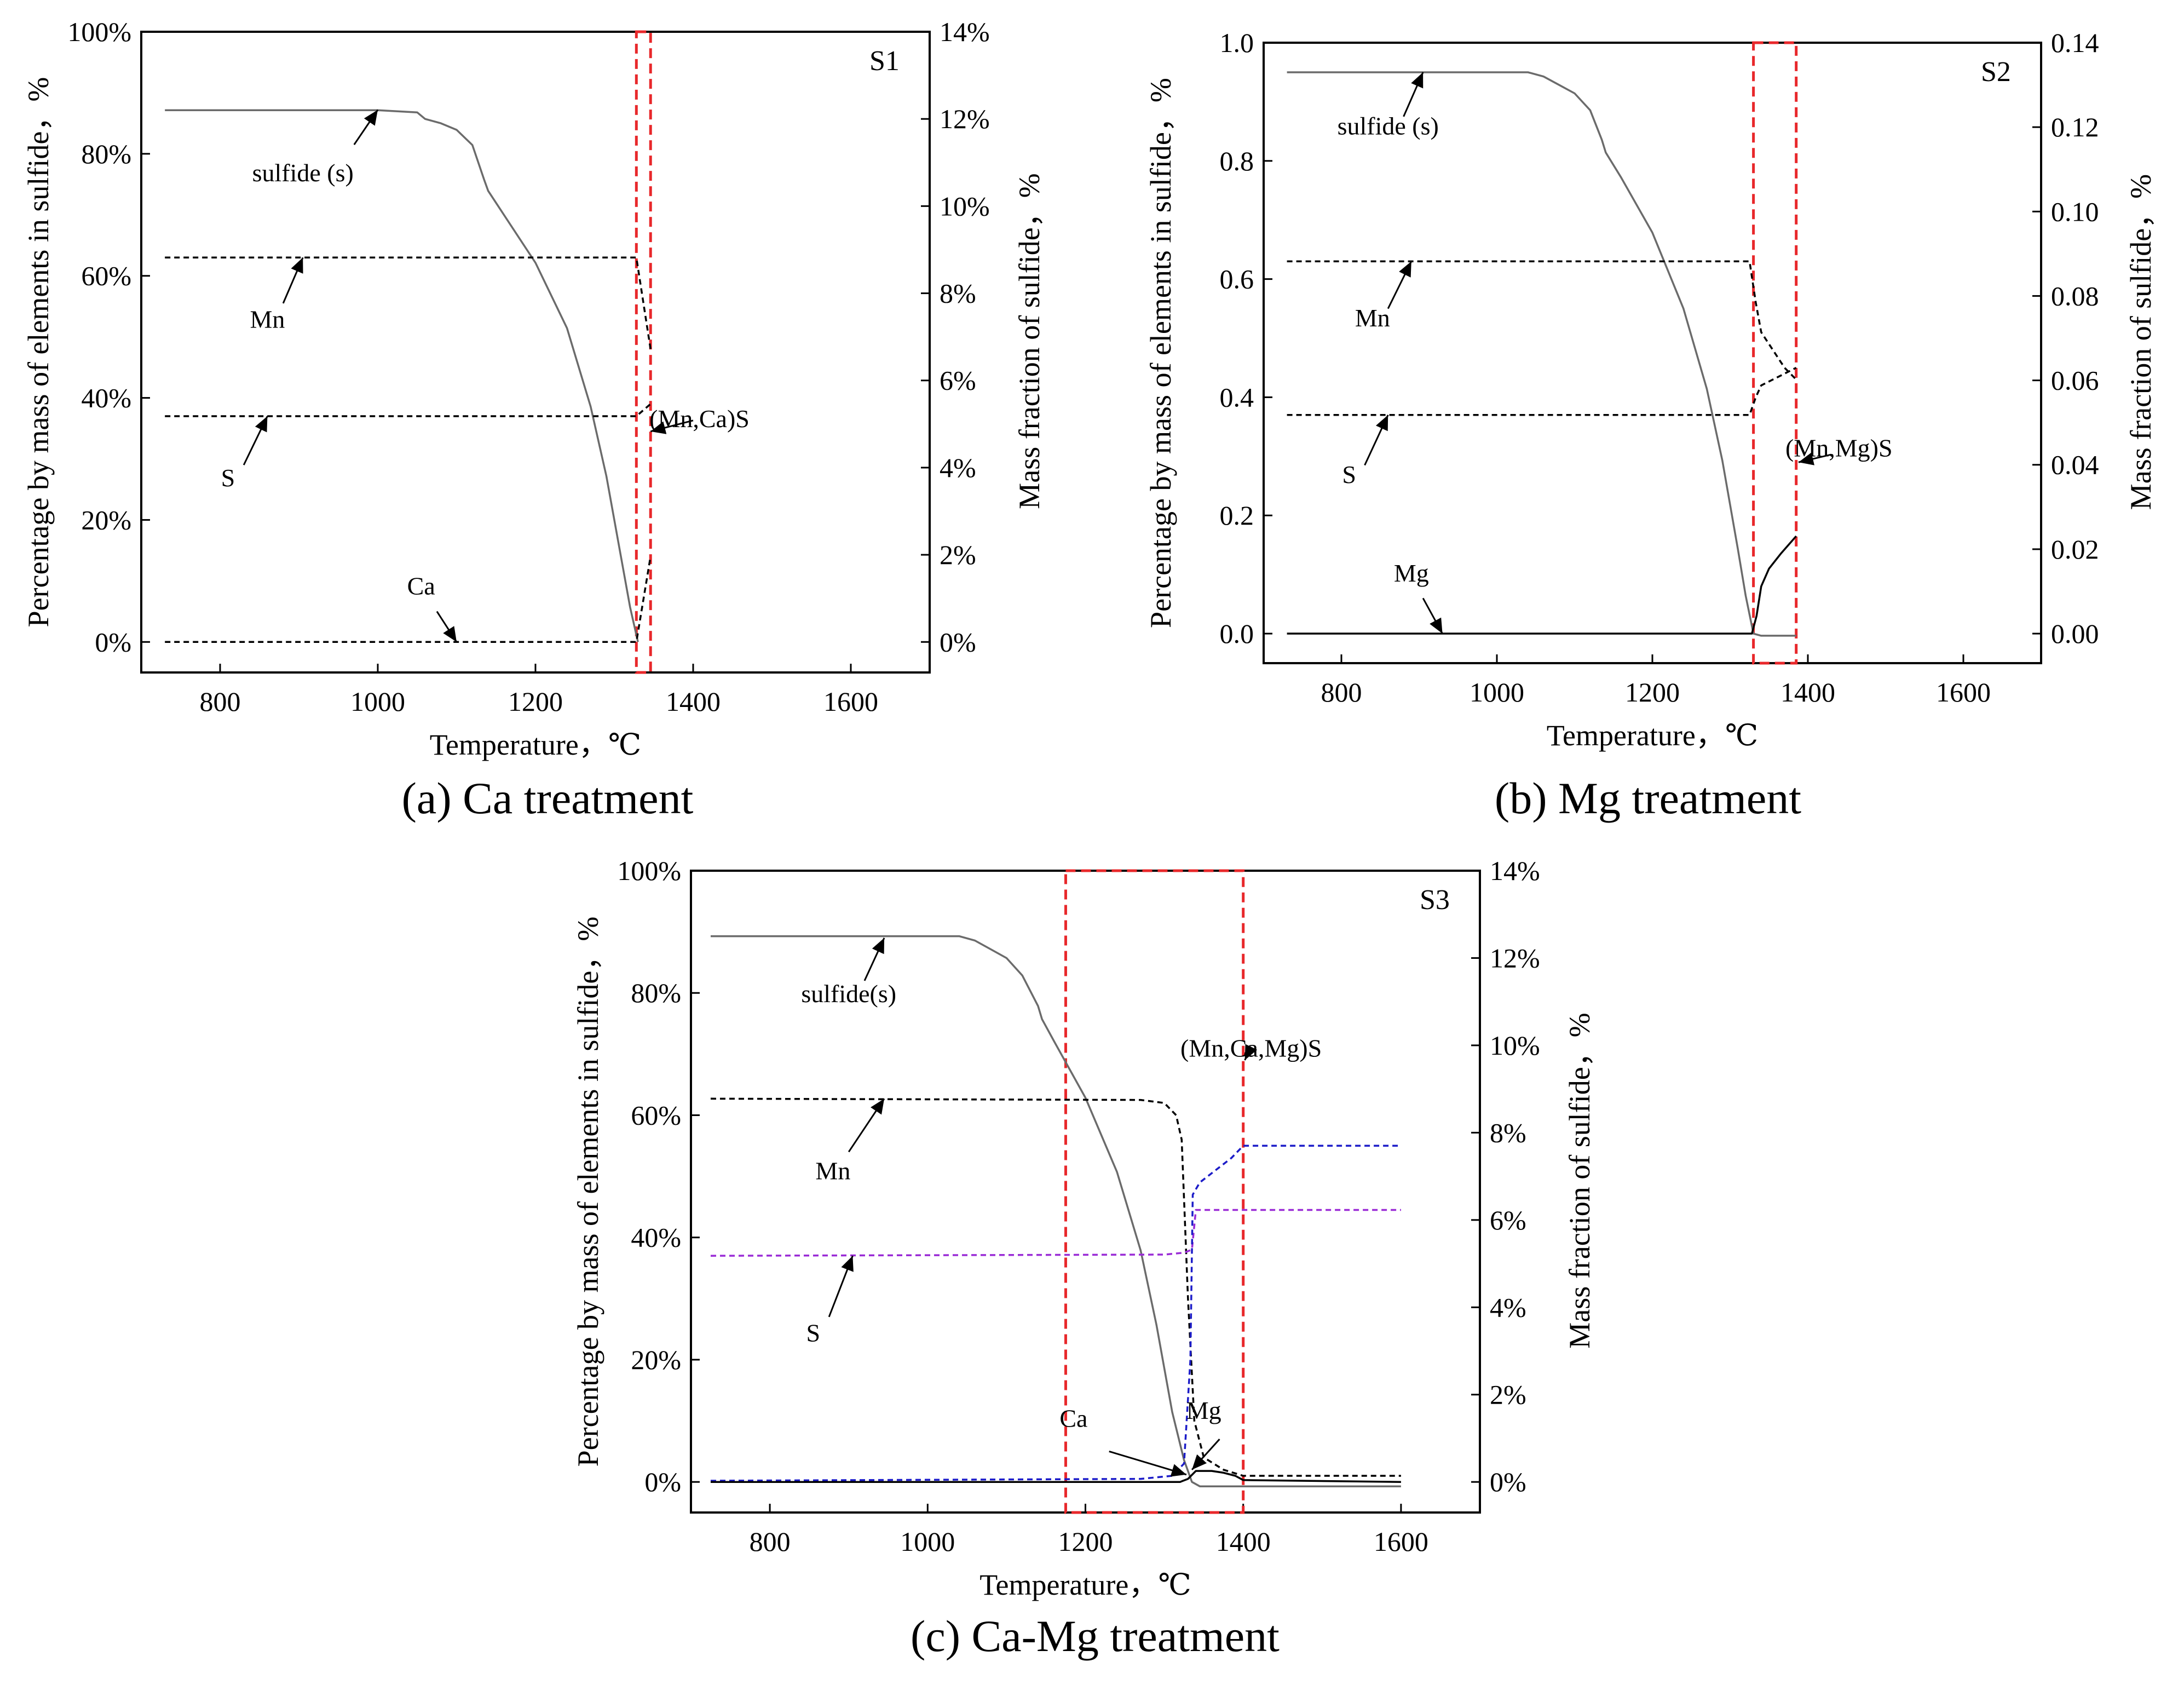  Describe the element at coordinates (1120, 1636) in the screenshot. I see `caption-text: Ca-Mg treatment` at that location.